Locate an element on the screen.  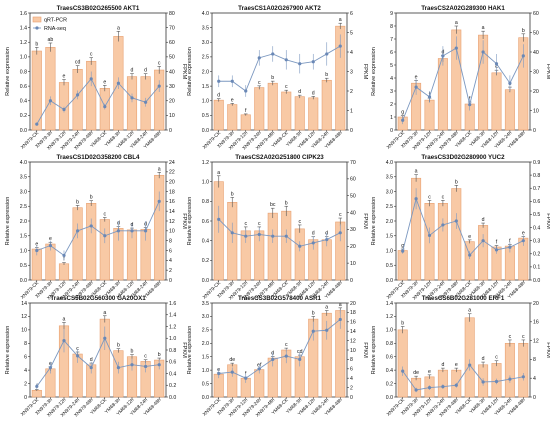
y2-tick-label: 0.8 is located at coordinates (536, 176).